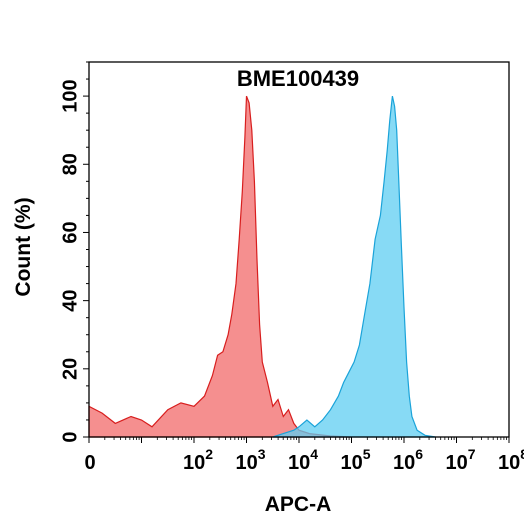  I want to click on x-tick-label: 10⁷, so click(460, 460).